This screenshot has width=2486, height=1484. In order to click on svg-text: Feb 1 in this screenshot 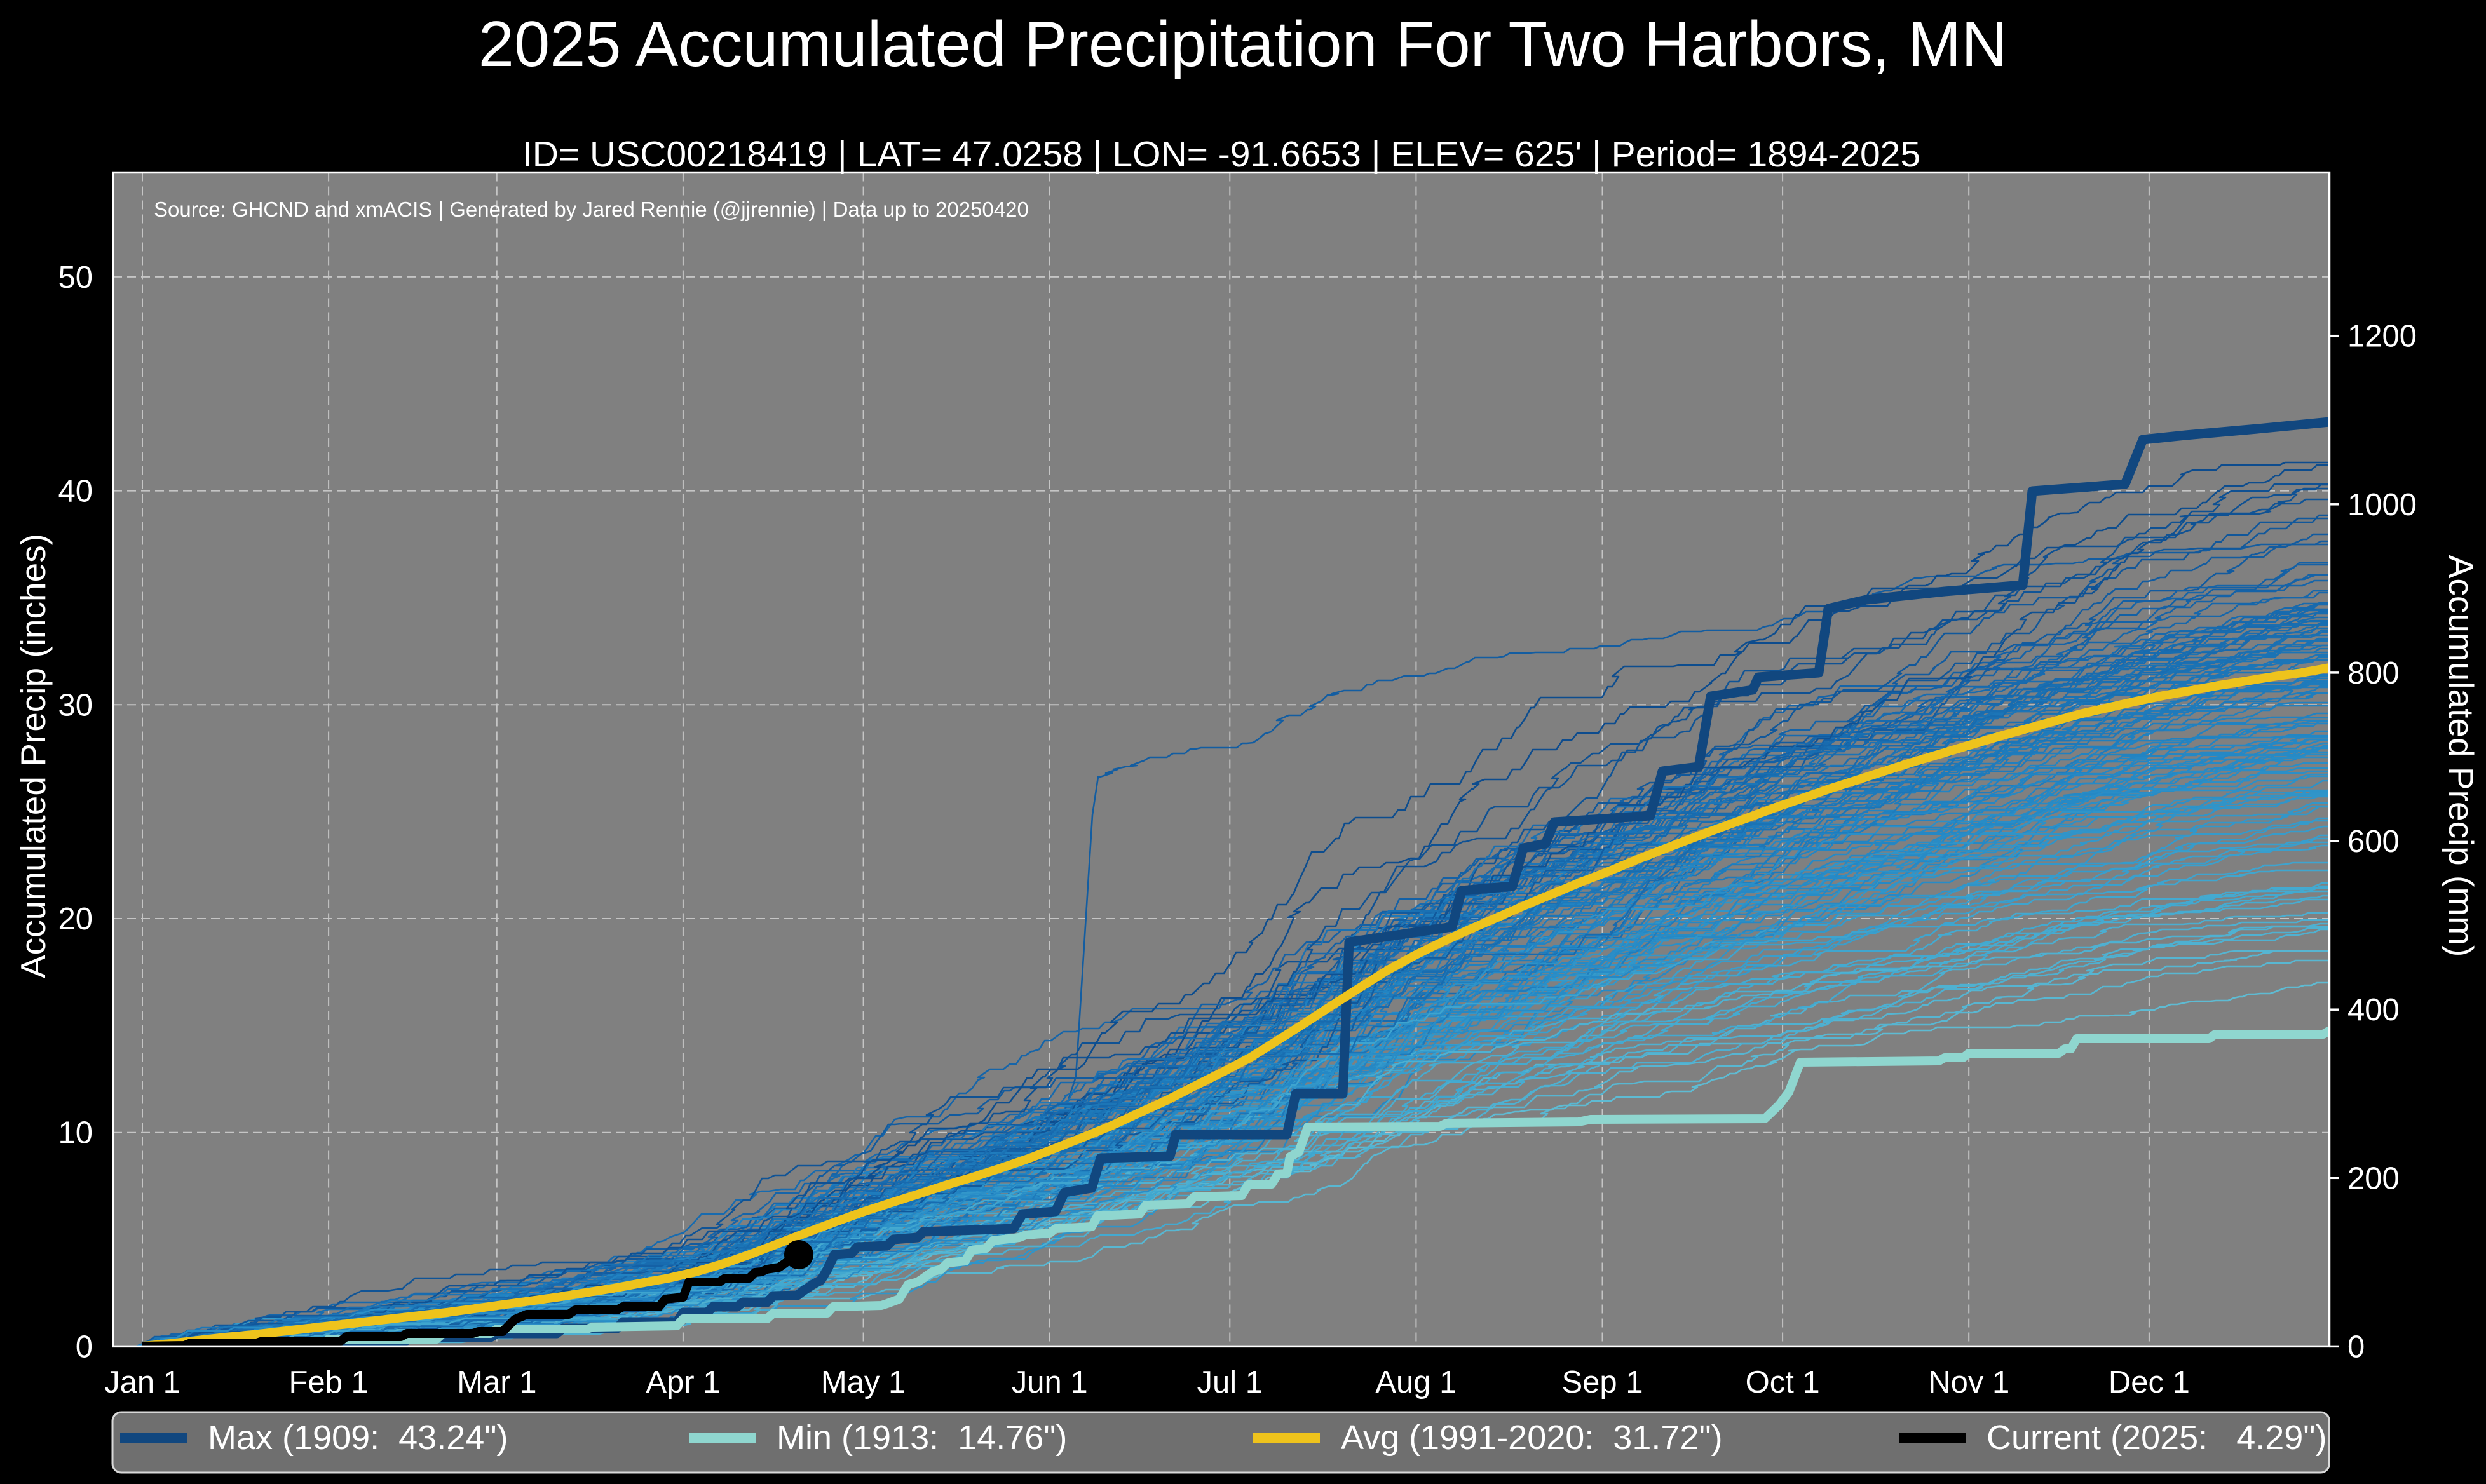, I will do `click(328, 1383)`.